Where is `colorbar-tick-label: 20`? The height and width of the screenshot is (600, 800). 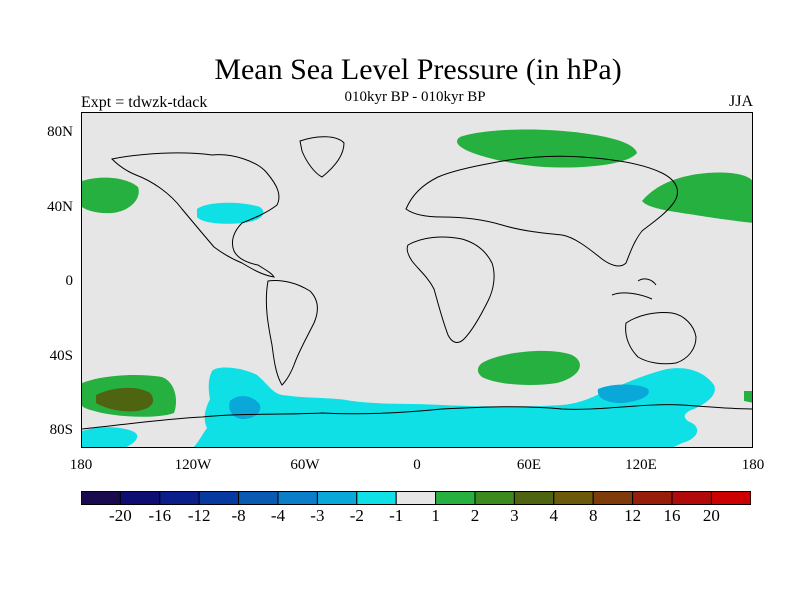 colorbar-tick-label: 20 is located at coordinates (711, 515).